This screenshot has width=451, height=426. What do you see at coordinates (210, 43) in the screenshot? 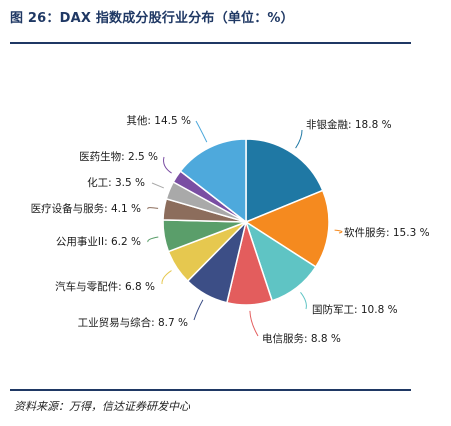
I see `title-divider` at bounding box center [210, 43].